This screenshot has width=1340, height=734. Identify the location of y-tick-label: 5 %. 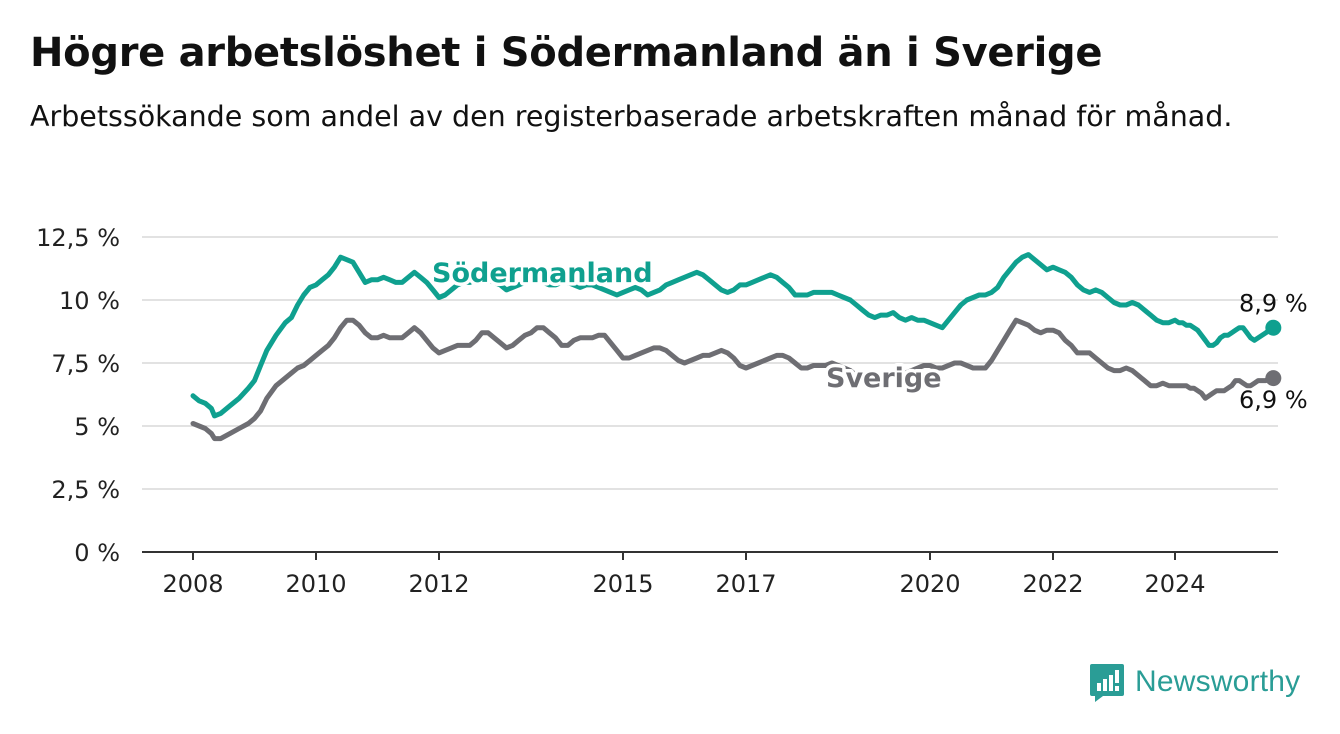
(97, 427).